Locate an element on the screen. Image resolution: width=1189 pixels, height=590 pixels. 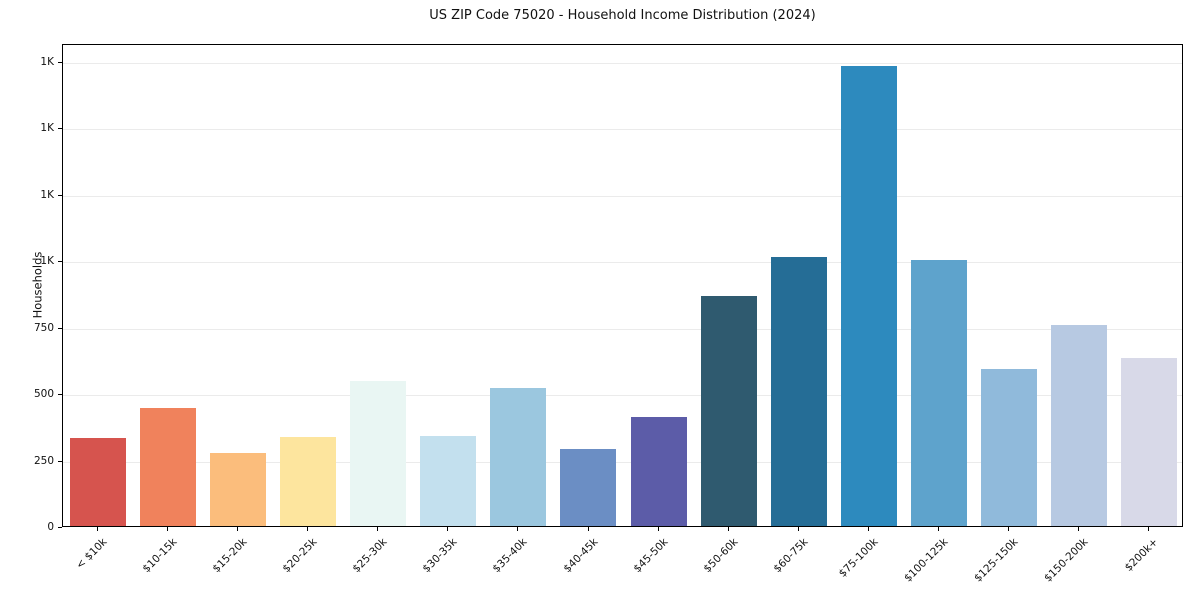
x-tick-label: $40-45k is located at coordinates (580, 556).